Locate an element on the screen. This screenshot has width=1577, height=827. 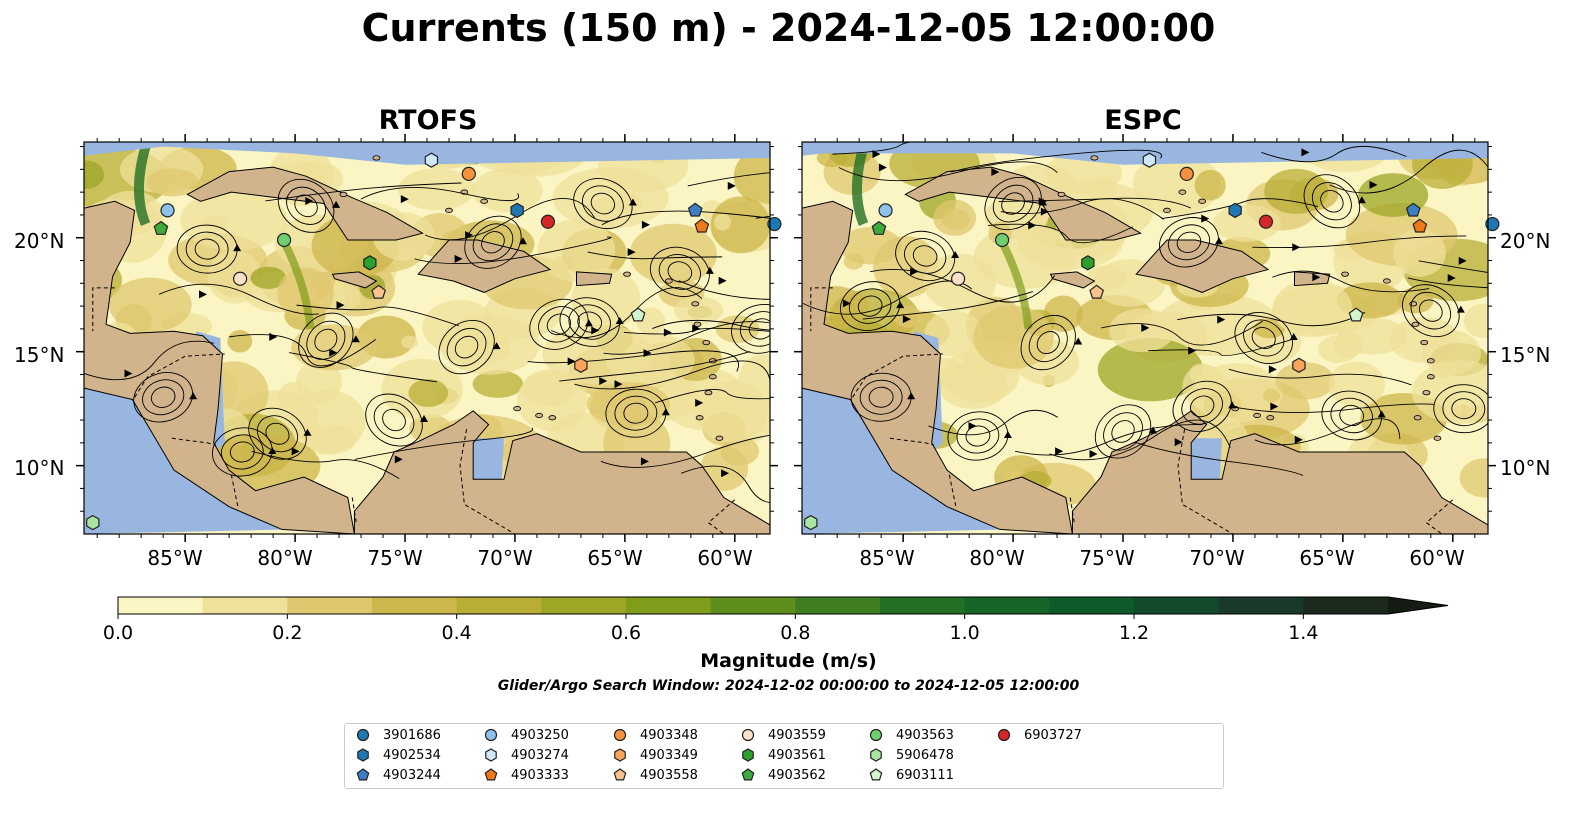
colorbar-tick-label: 0.6 is located at coordinates (626, 633).